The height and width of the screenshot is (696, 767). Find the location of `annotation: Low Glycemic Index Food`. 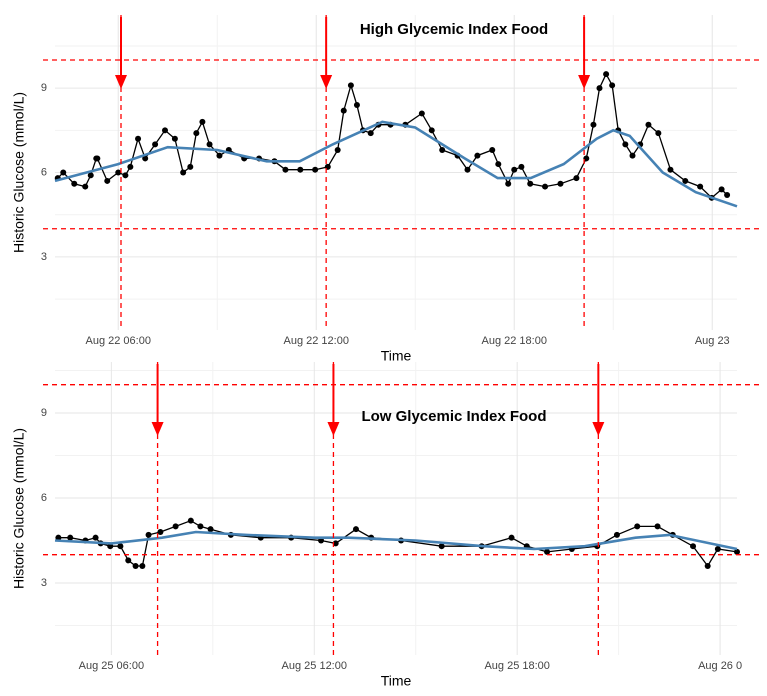

annotation: Low Glycemic Index Food is located at coordinates (453, 416).